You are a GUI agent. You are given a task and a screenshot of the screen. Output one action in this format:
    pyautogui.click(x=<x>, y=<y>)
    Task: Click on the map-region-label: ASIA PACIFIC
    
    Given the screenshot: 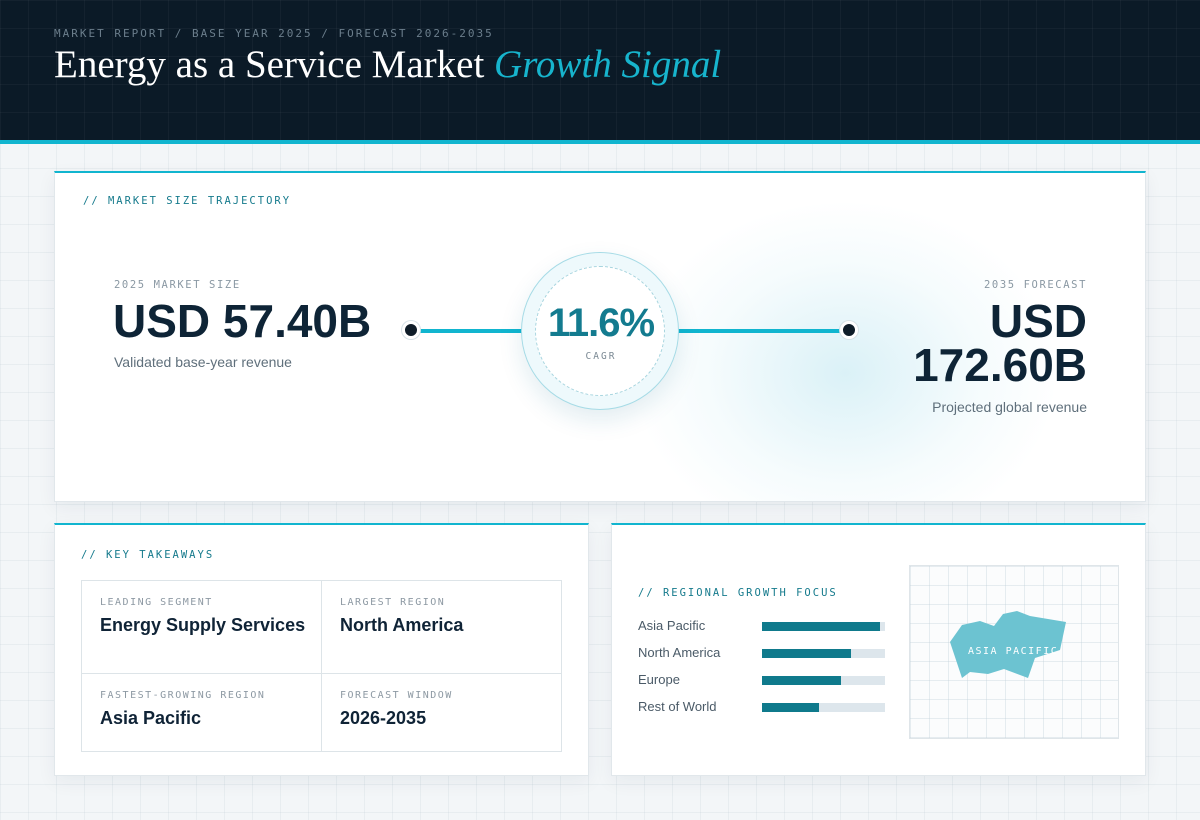 What is the action you would take?
    pyautogui.click(x=1013, y=651)
    